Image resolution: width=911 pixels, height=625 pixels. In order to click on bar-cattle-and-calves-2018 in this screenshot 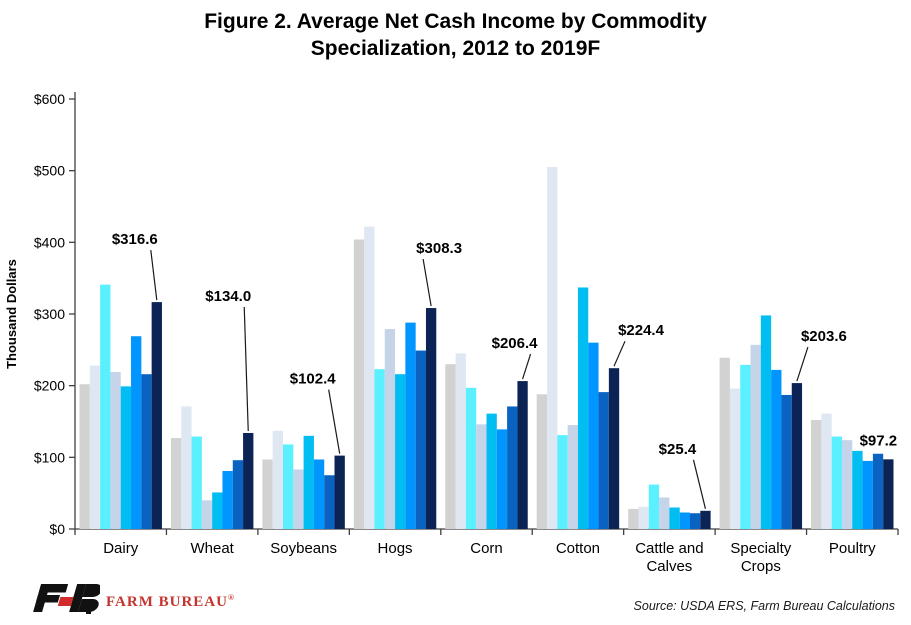, I will do `click(695, 521)`.